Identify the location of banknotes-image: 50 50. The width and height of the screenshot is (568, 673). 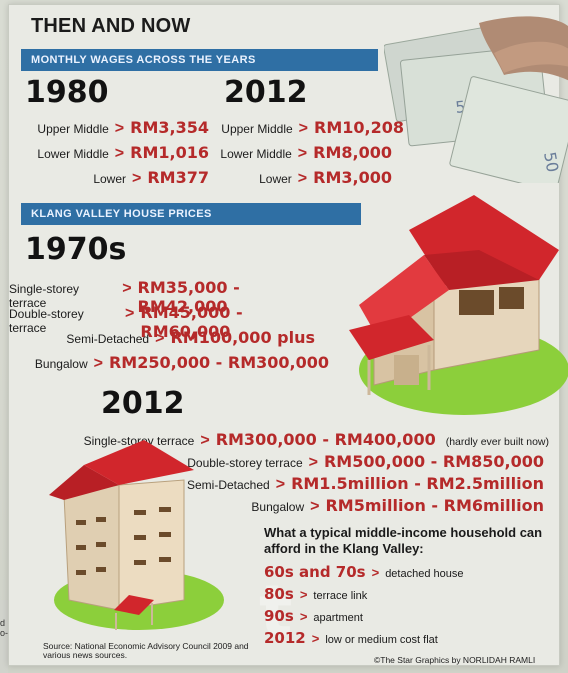
(476, 99).